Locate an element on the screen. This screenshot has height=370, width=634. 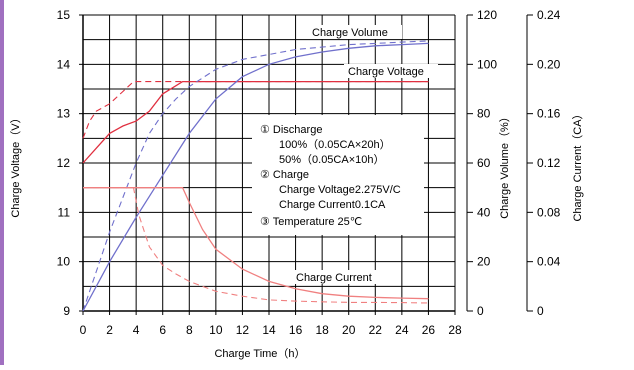
y-left-axis-label: Charge Voltage（V） is located at coordinates (15, 164).